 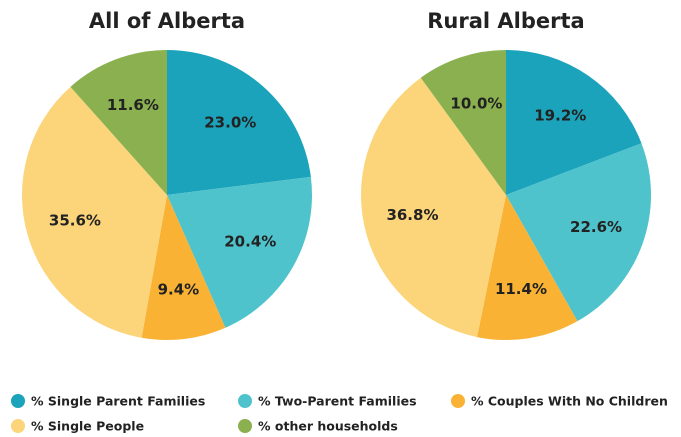 What do you see at coordinates (560, 116) in the screenshot?
I see `value-label: 19.2%` at bounding box center [560, 116].